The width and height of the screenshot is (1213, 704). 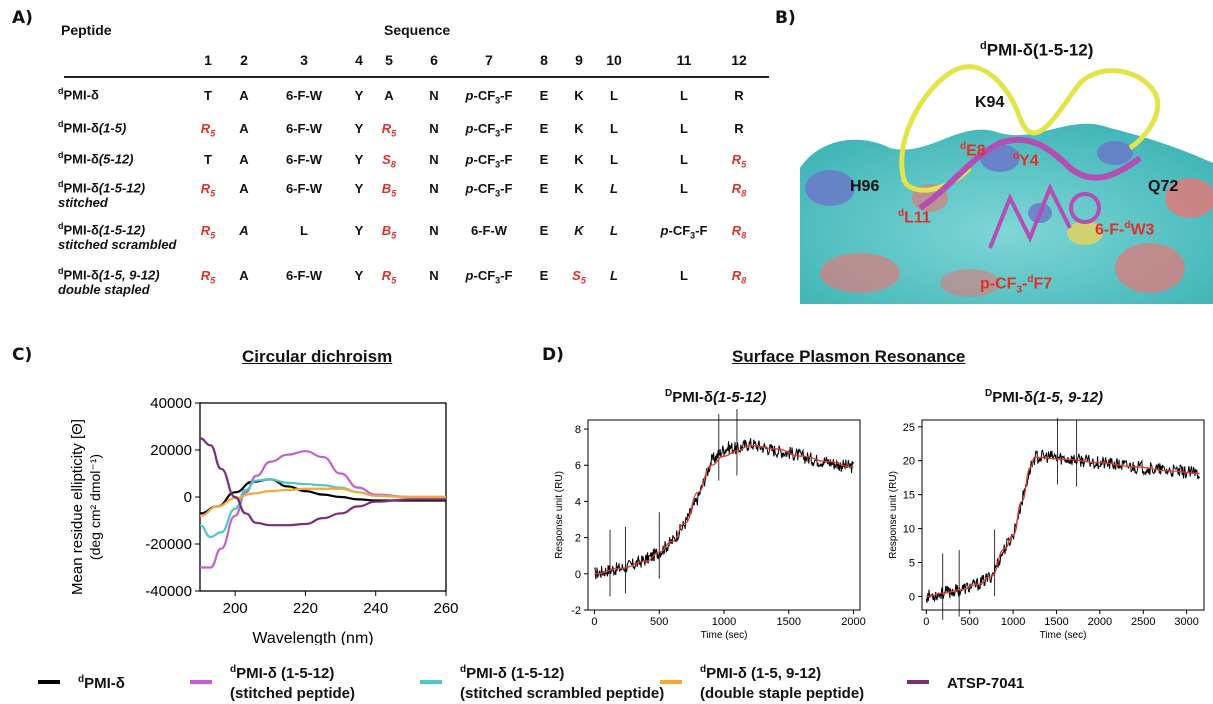 What do you see at coordinates (235, 608) in the screenshot?
I see `x-tick-label: 200` at bounding box center [235, 608].